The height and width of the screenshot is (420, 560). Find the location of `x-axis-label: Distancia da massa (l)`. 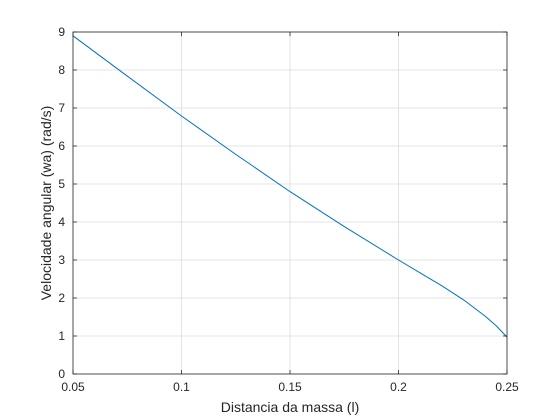

x-axis-label: Distancia da massa (l) is located at coordinates (290, 407).